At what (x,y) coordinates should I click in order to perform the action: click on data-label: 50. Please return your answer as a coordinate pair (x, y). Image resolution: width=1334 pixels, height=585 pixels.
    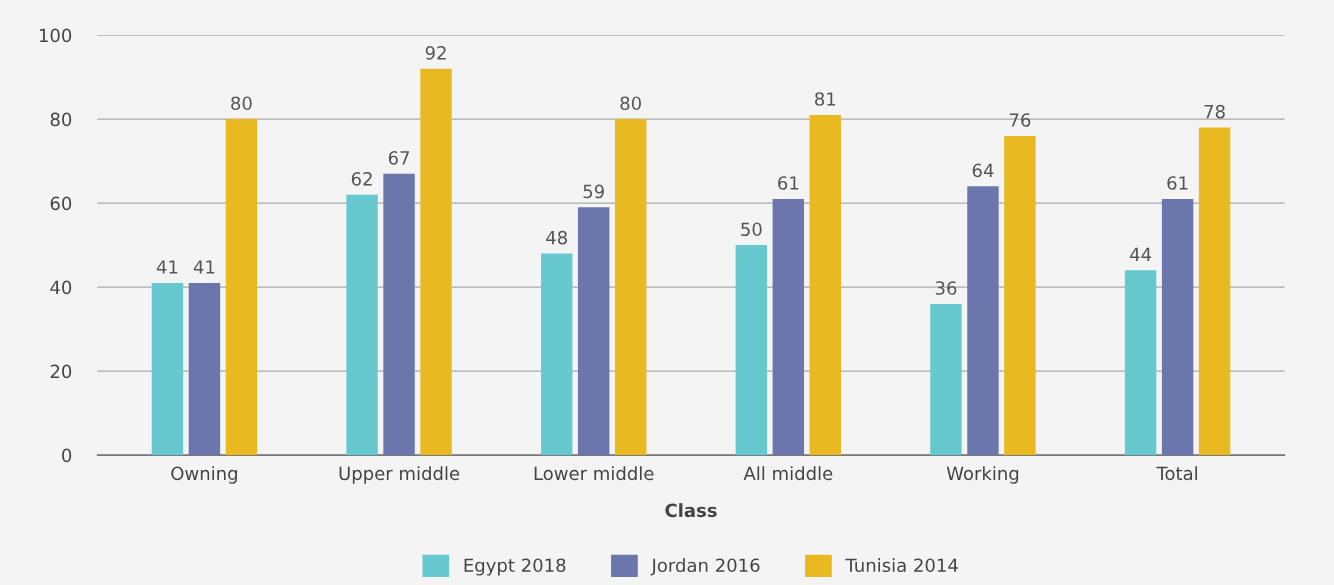
    Looking at the image, I should click on (751, 229).